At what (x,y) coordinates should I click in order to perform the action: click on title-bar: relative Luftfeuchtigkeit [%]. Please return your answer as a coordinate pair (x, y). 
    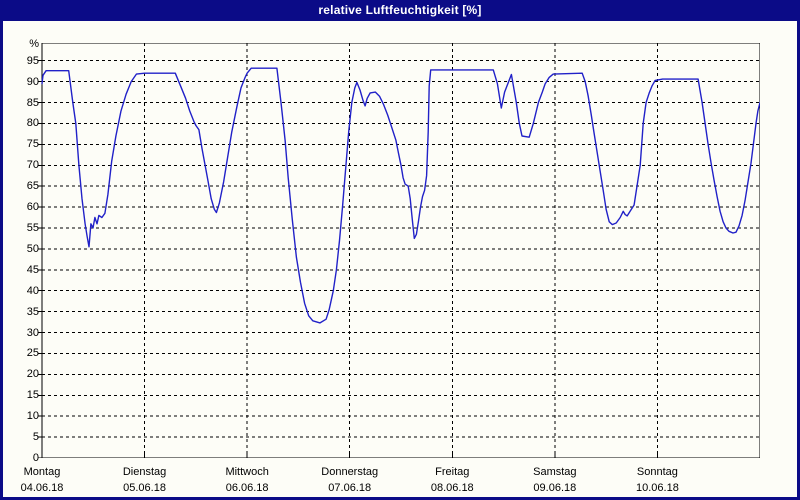
    Looking at the image, I should click on (400, 10).